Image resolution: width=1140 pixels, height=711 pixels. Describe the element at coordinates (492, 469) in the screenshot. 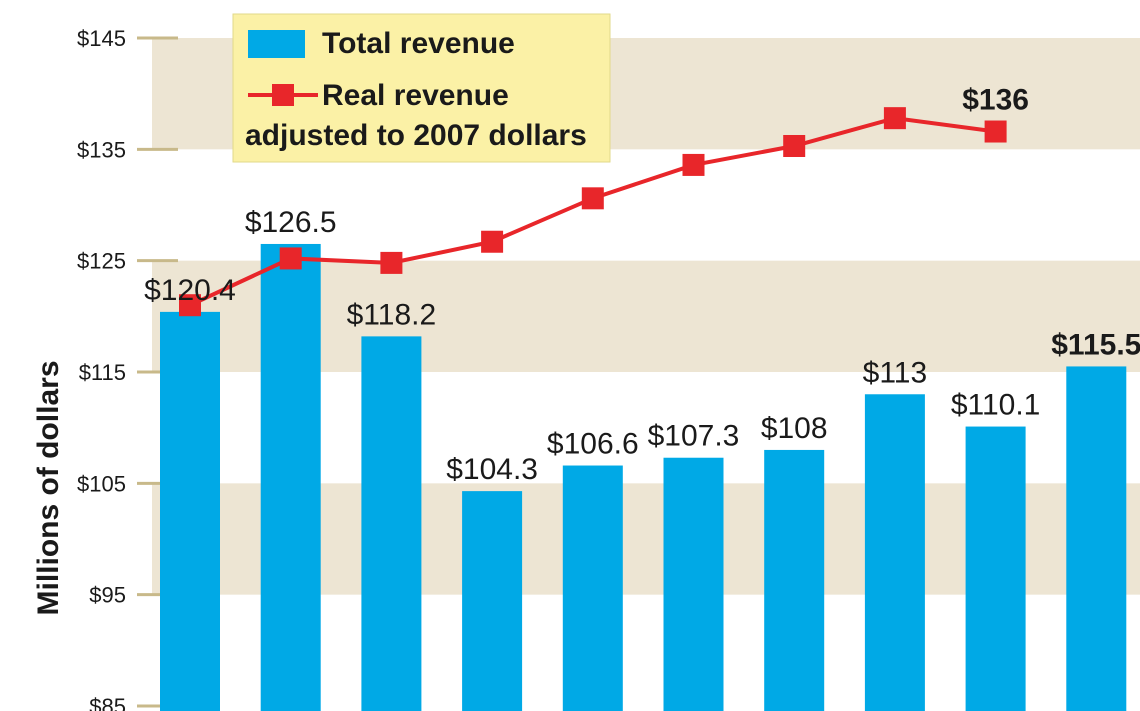

I see `bar-value-label: $104.3` at that location.